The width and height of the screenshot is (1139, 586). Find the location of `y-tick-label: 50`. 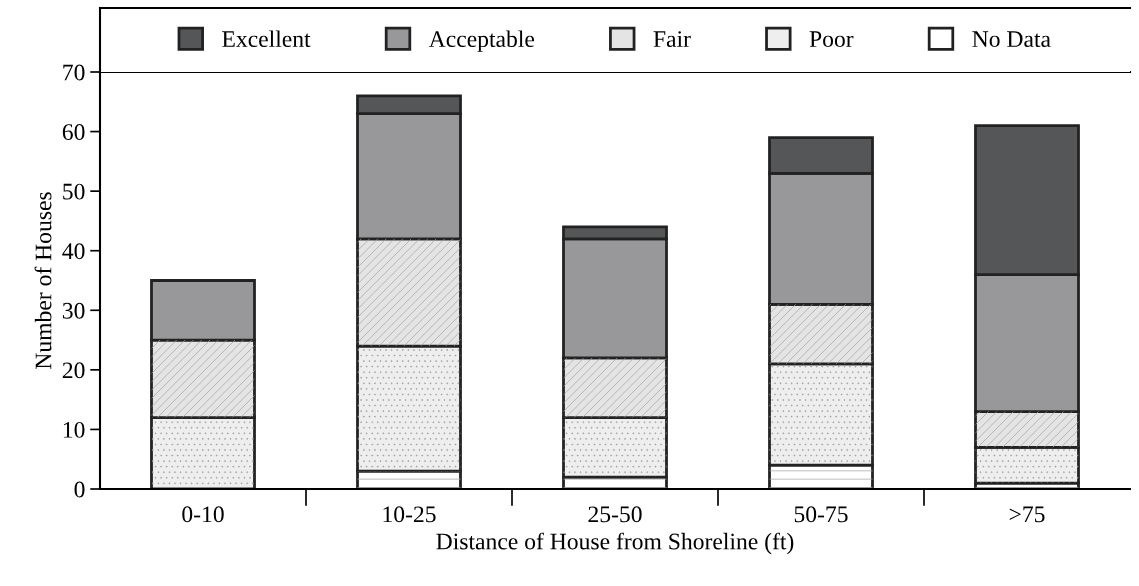

y-tick-label: 50 is located at coordinates (74, 191).